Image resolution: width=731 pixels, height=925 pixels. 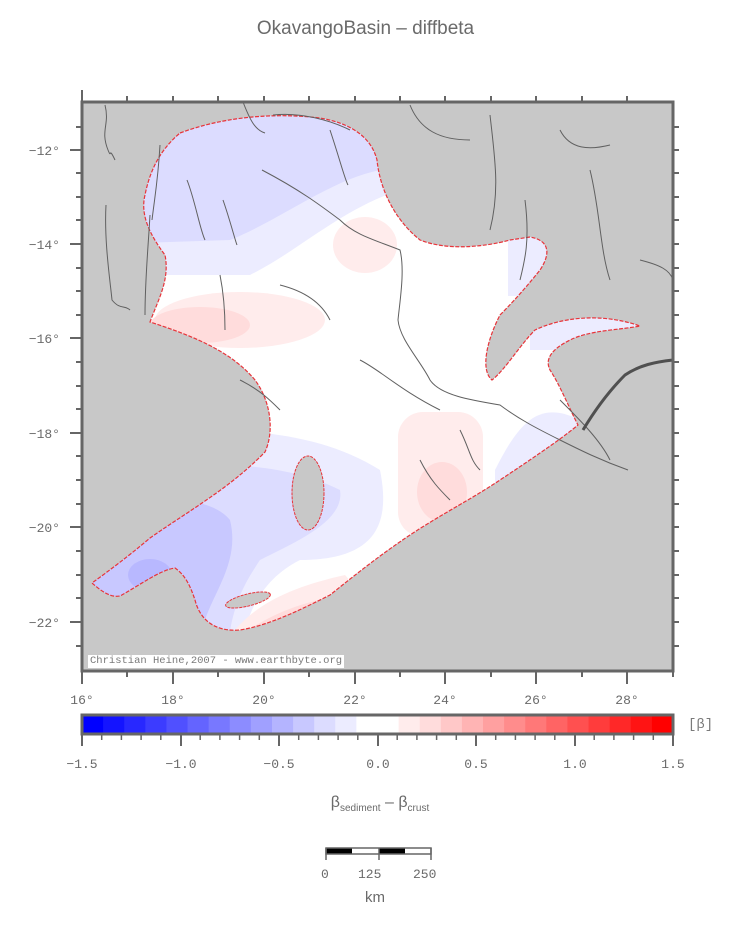 What do you see at coordinates (44, 528) in the screenshot?
I see `lat-label: −20°` at bounding box center [44, 528].